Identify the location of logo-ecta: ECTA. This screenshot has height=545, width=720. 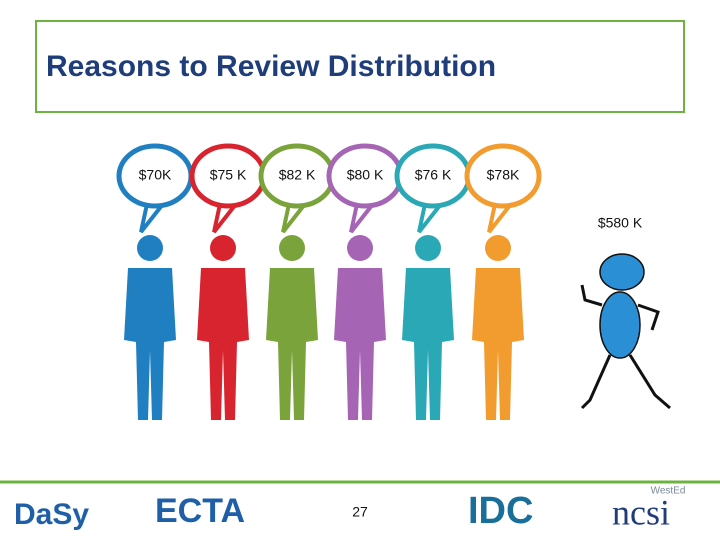
(200, 511).